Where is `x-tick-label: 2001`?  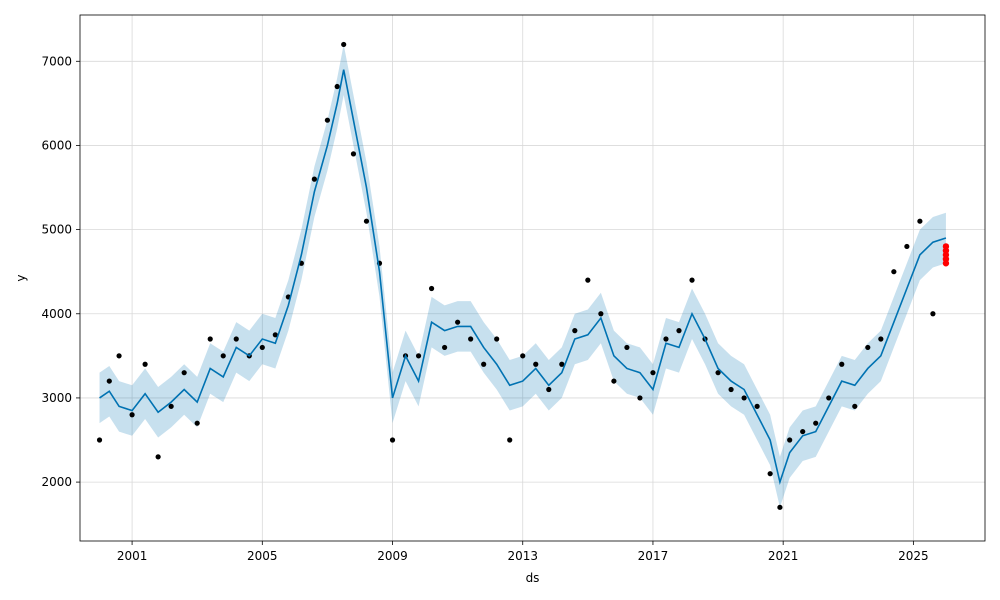
x-tick-label: 2001 is located at coordinates (132, 556).